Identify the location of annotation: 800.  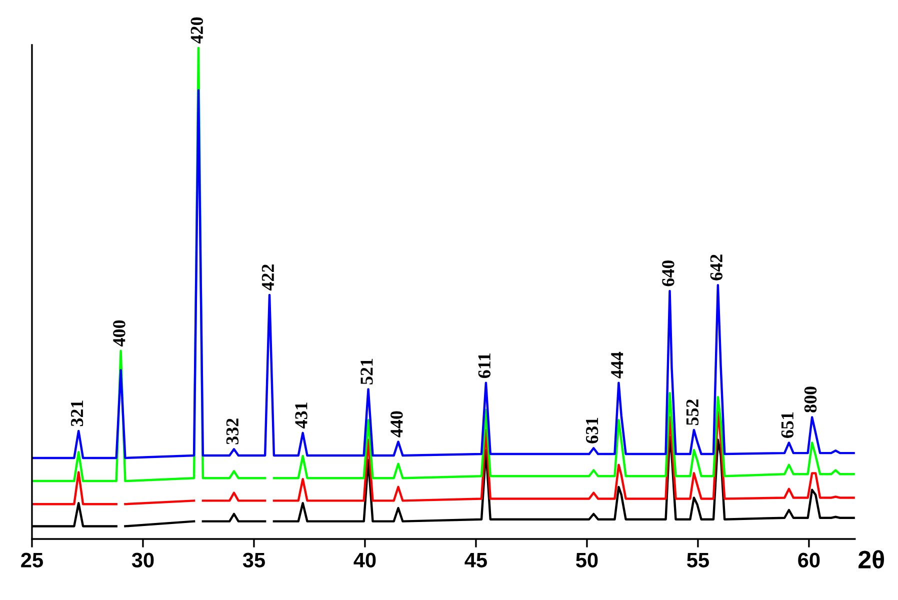
(810, 399).